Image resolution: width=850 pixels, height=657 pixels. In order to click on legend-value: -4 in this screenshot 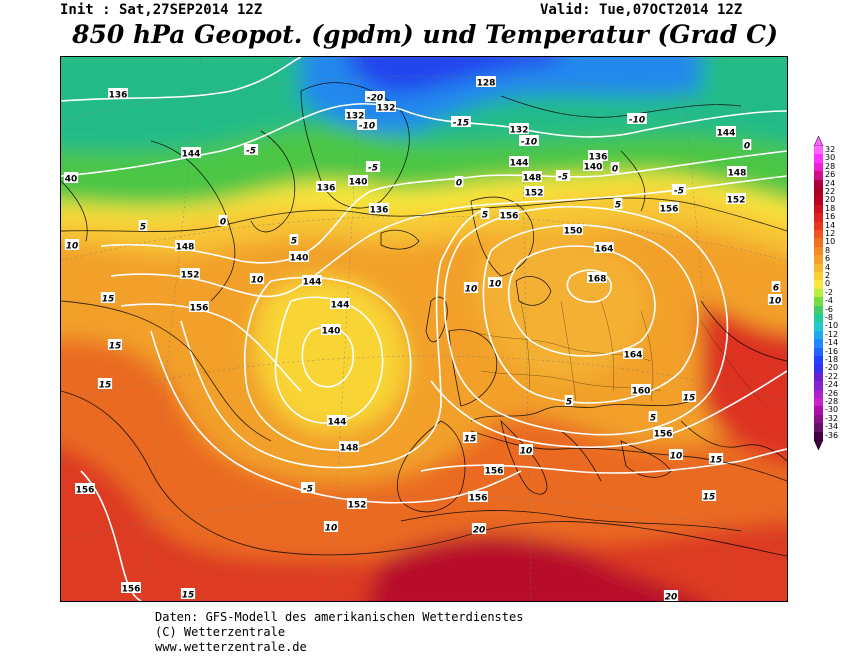, I will do `click(829, 301)`.